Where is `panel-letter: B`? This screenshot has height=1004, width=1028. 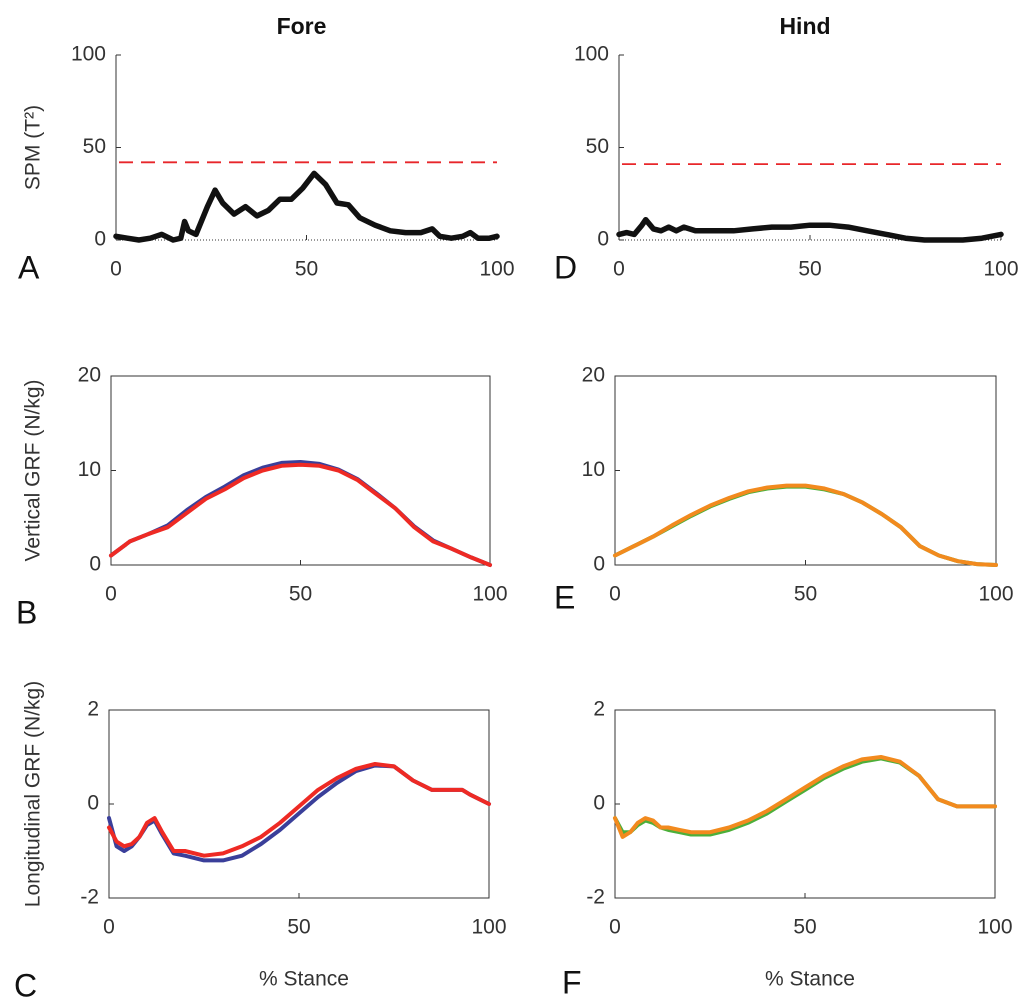 panel-letter: B is located at coordinates (26, 612).